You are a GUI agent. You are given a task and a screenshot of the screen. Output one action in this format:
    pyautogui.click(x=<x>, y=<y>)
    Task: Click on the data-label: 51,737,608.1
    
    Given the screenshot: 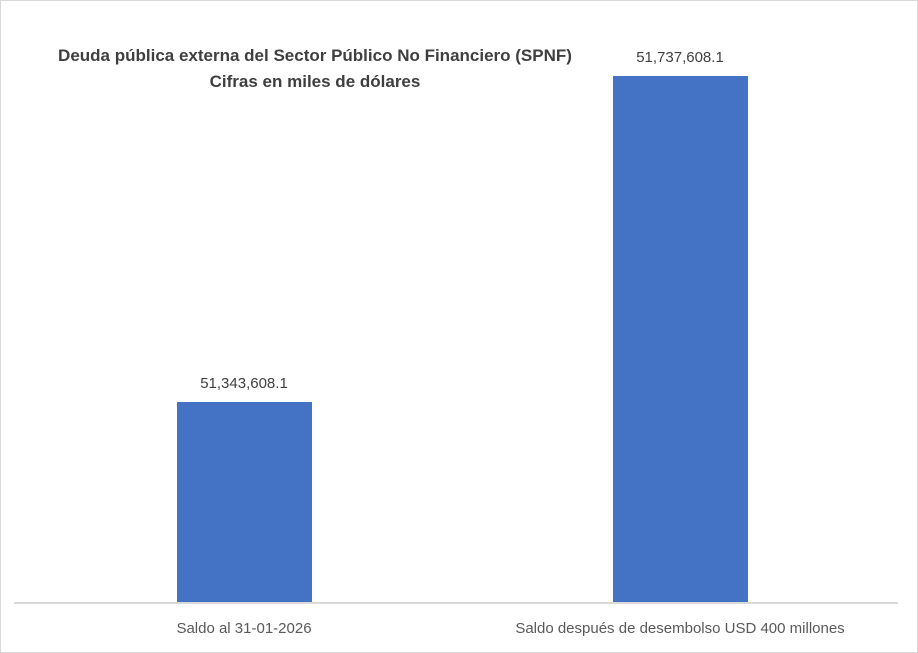 What is the action you would take?
    pyautogui.click(x=680, y=57)
    